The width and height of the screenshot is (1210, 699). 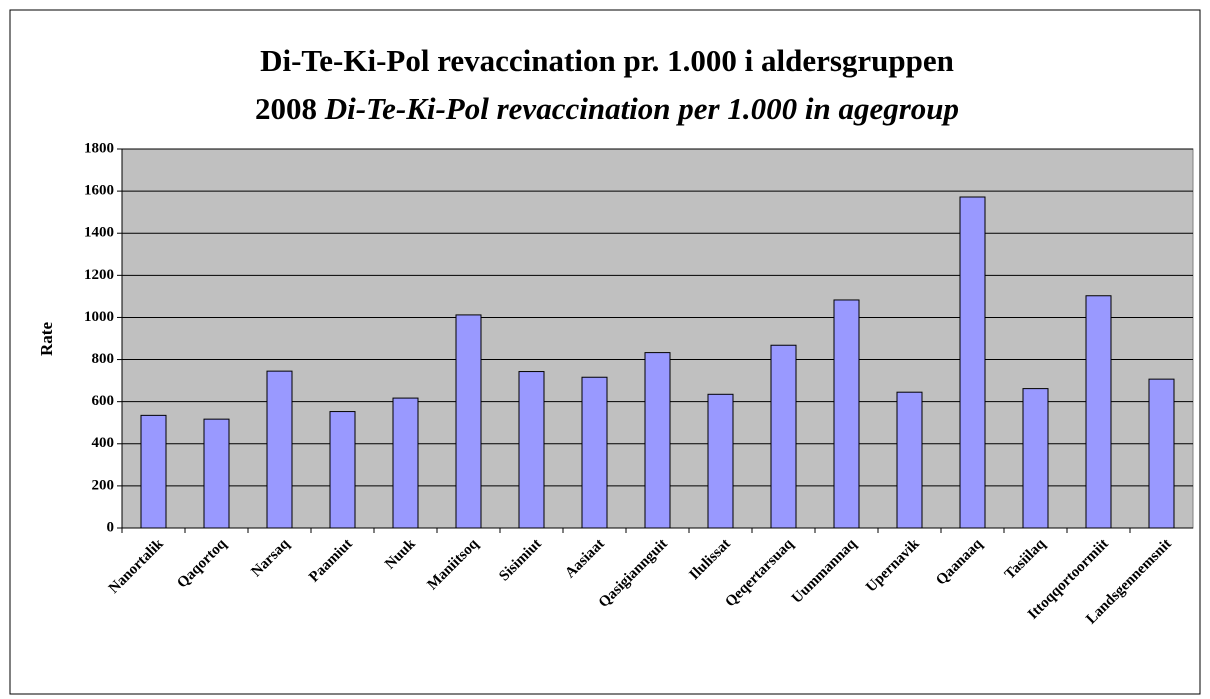 What do you see at coordinates (286, 108) in the screenshot?
I see `year: 2008` at bounding box center [286, 108].